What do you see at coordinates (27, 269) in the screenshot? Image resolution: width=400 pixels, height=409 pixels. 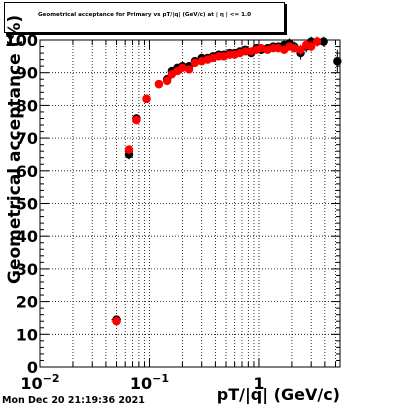 I see `y-tick-label: 30` at bounding box center [27, 269].